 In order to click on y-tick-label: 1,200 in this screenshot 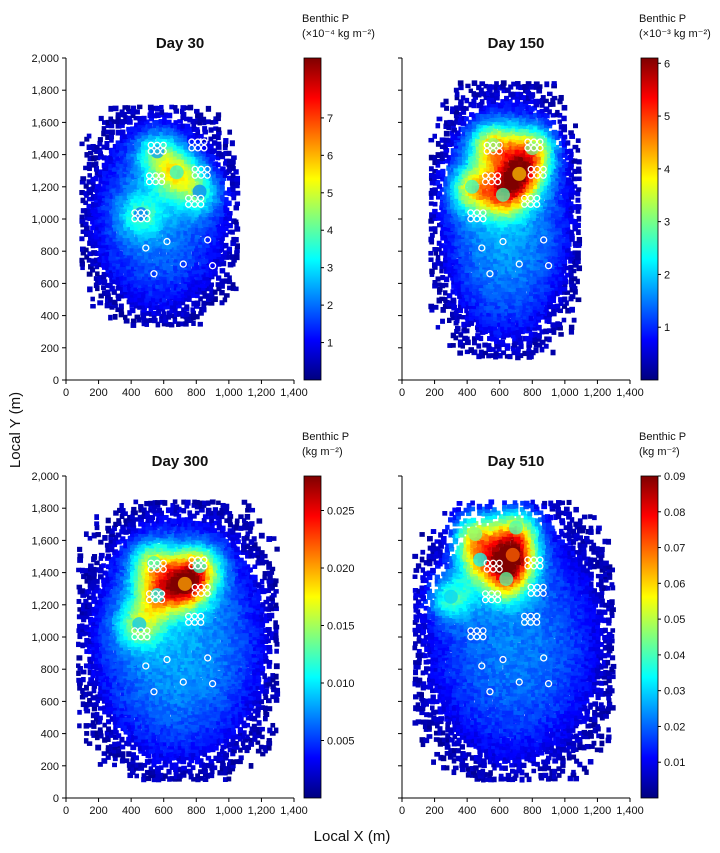, I will do `click(45, 188)`.